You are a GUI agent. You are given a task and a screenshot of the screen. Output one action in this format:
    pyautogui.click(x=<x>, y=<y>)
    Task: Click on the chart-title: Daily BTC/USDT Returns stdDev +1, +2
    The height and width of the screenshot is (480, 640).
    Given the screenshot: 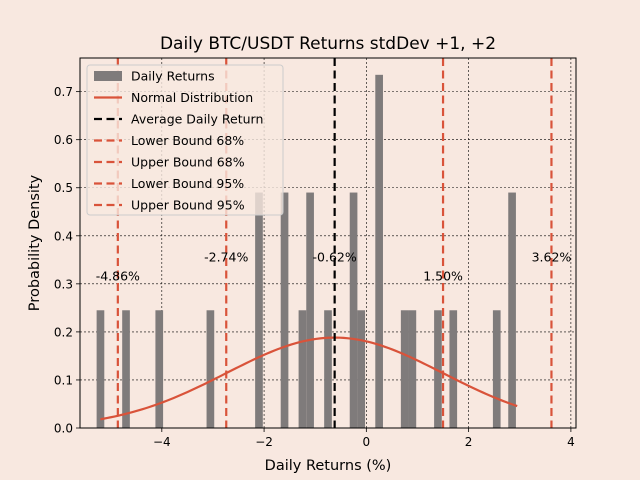 What is the action you would take?
    pyautogui.click(x=328, y=44)
    